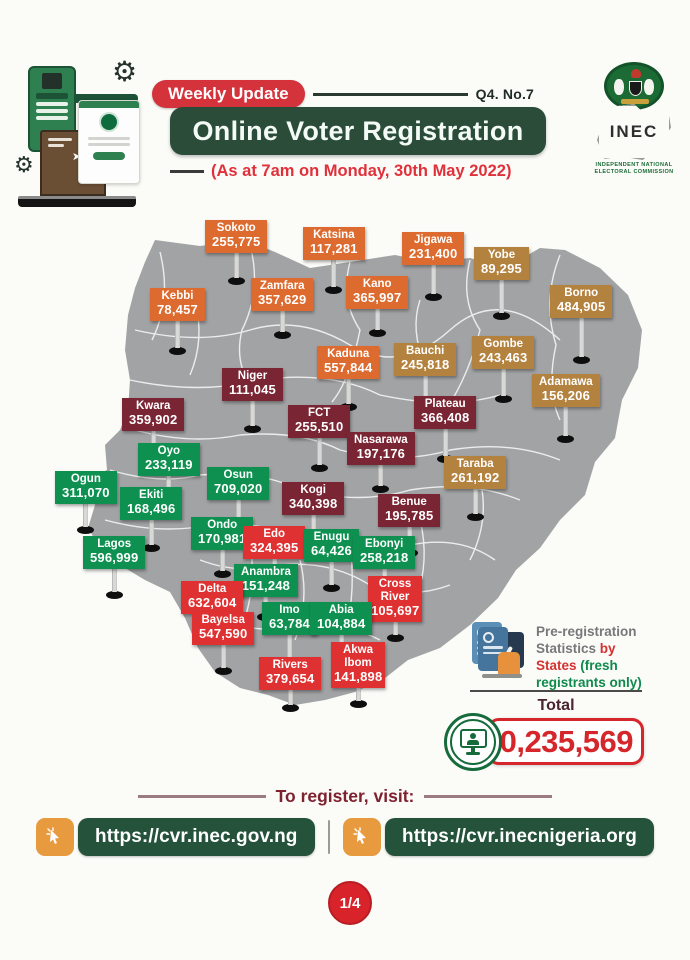  I want to click on voter-photo, so click(52, 81).